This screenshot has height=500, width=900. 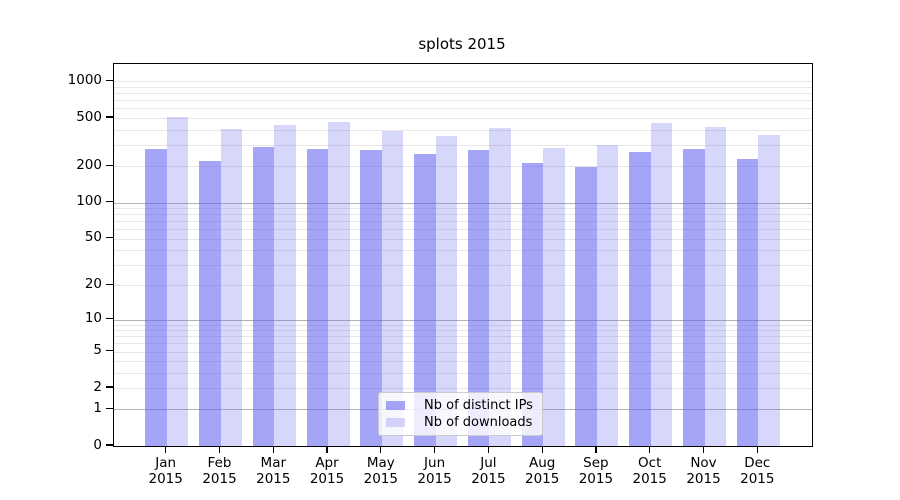 What do you see at coordinates (596, 471) in the screenshot?
I see `x-tick-label-sep: Sep 2015` at bounding box center [596, 471].